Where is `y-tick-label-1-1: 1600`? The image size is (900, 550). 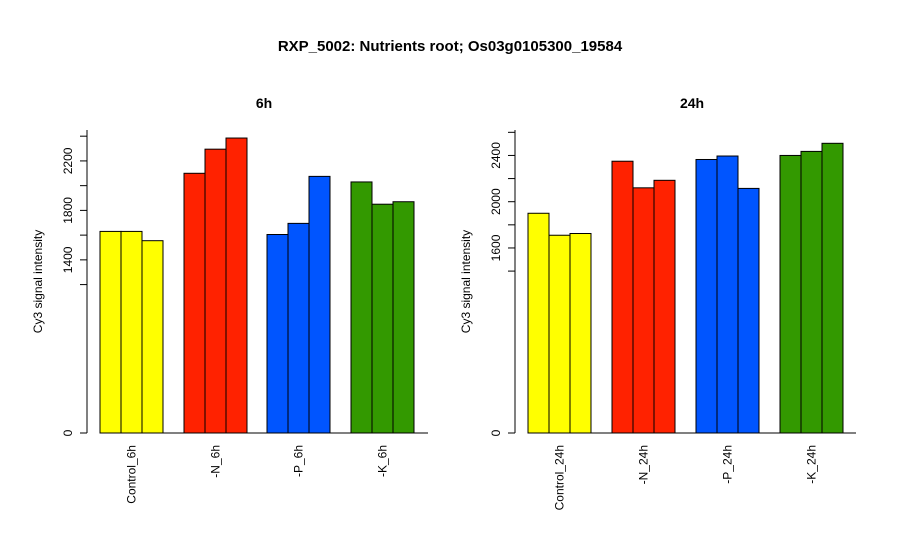
y-tick-label-1-1: 1600 is located at coordinates (496, 247).